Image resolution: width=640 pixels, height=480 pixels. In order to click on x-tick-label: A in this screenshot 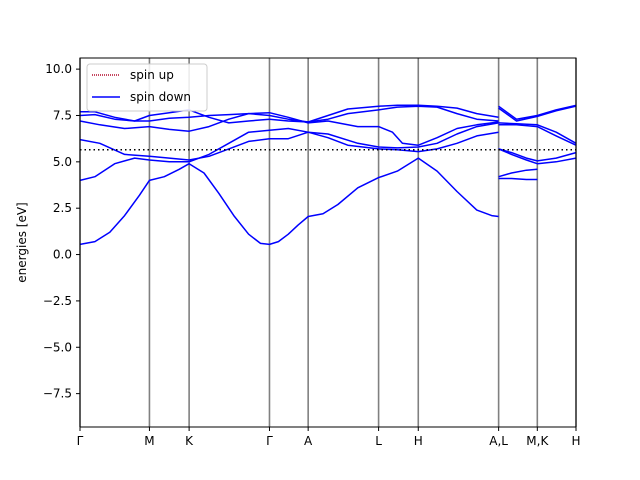, I will do `click(308, 441)`.